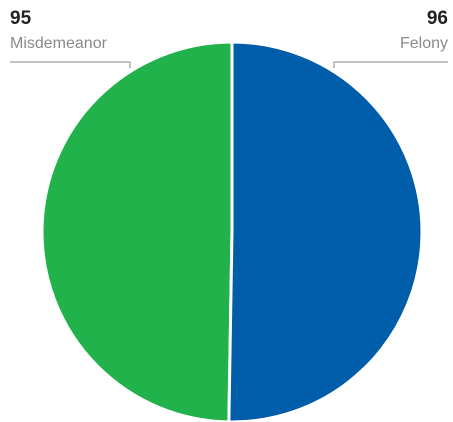 Image resolution: width=453 pixels, height=422 pixels. Describe the element at coordinates (70, 64) in the screenshot. I see `misdemeanor-leader-line` at that location.